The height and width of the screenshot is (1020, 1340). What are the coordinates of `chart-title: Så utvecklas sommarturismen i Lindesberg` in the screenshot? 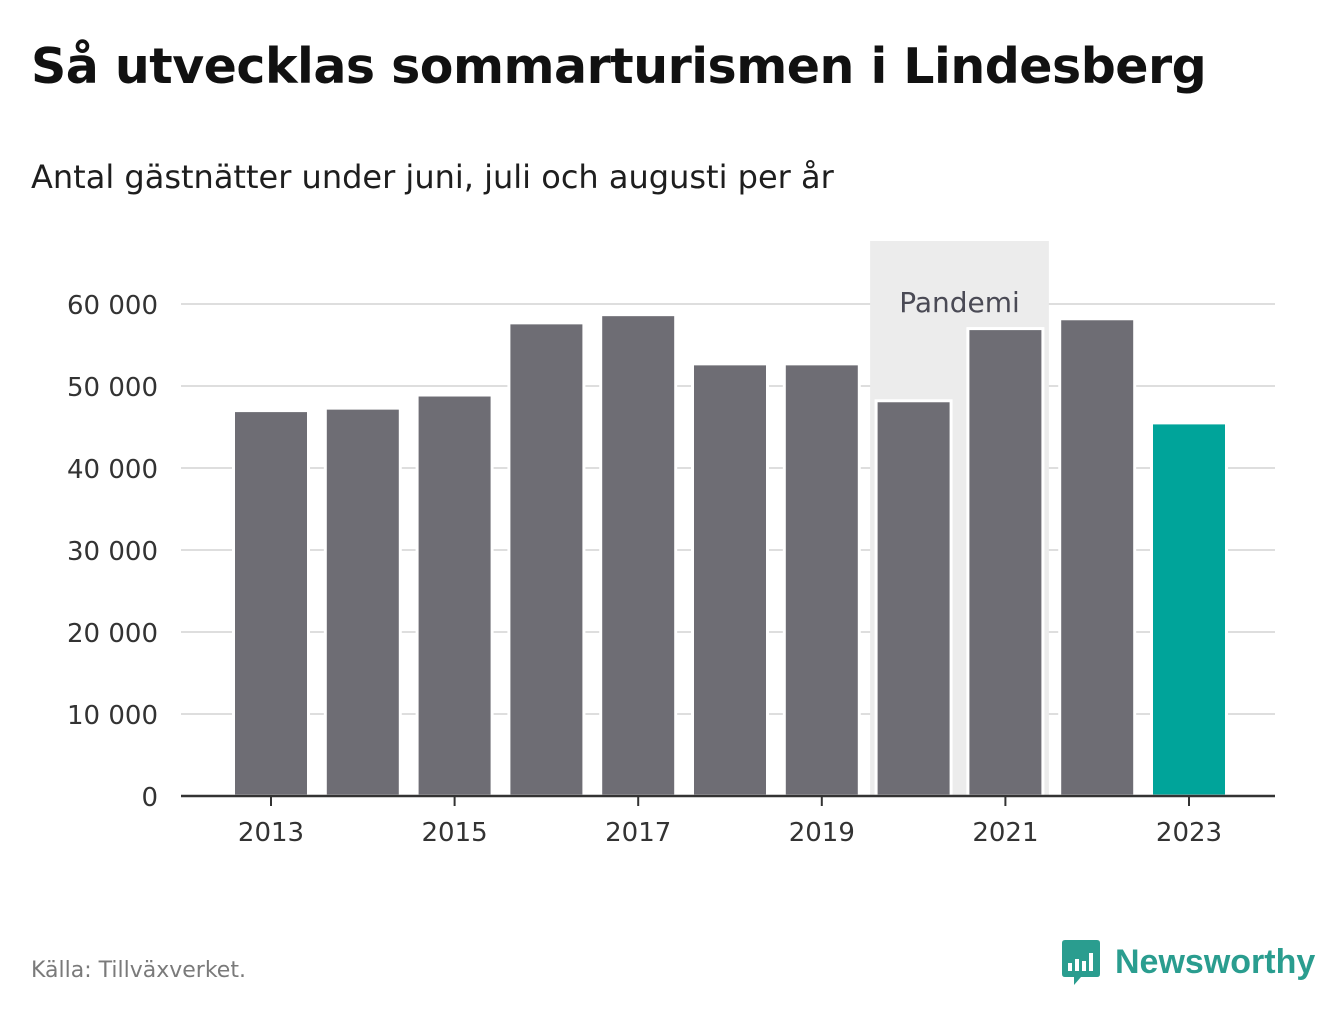 It's located at (619, 66).